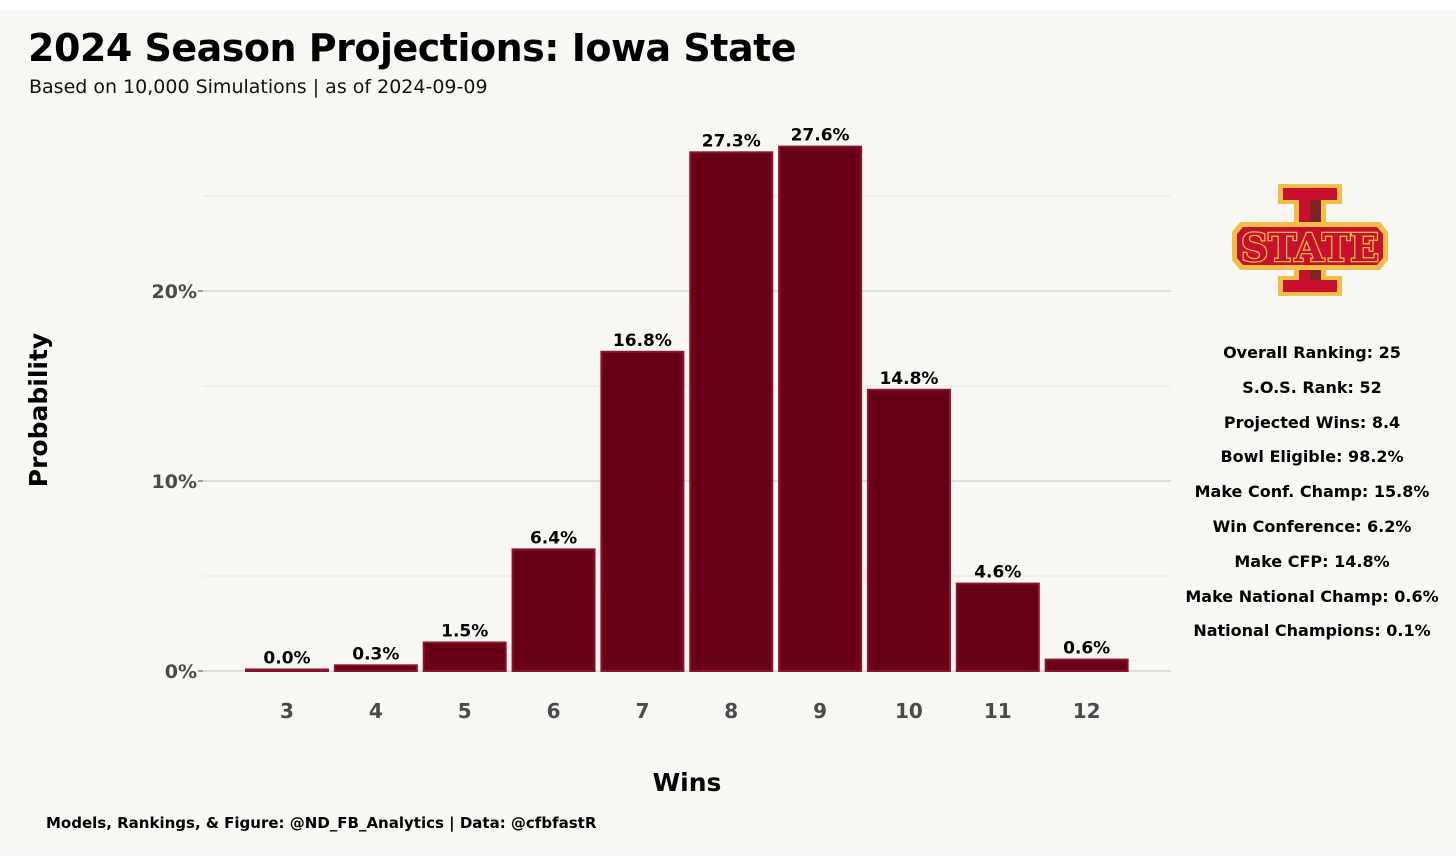 This screenshot has width=1456, height=867. Describe the element at coordinates (1312, 387) in the screenshot. I see `stat-sos-rank: S.O.S. Rank: 52` at that location.